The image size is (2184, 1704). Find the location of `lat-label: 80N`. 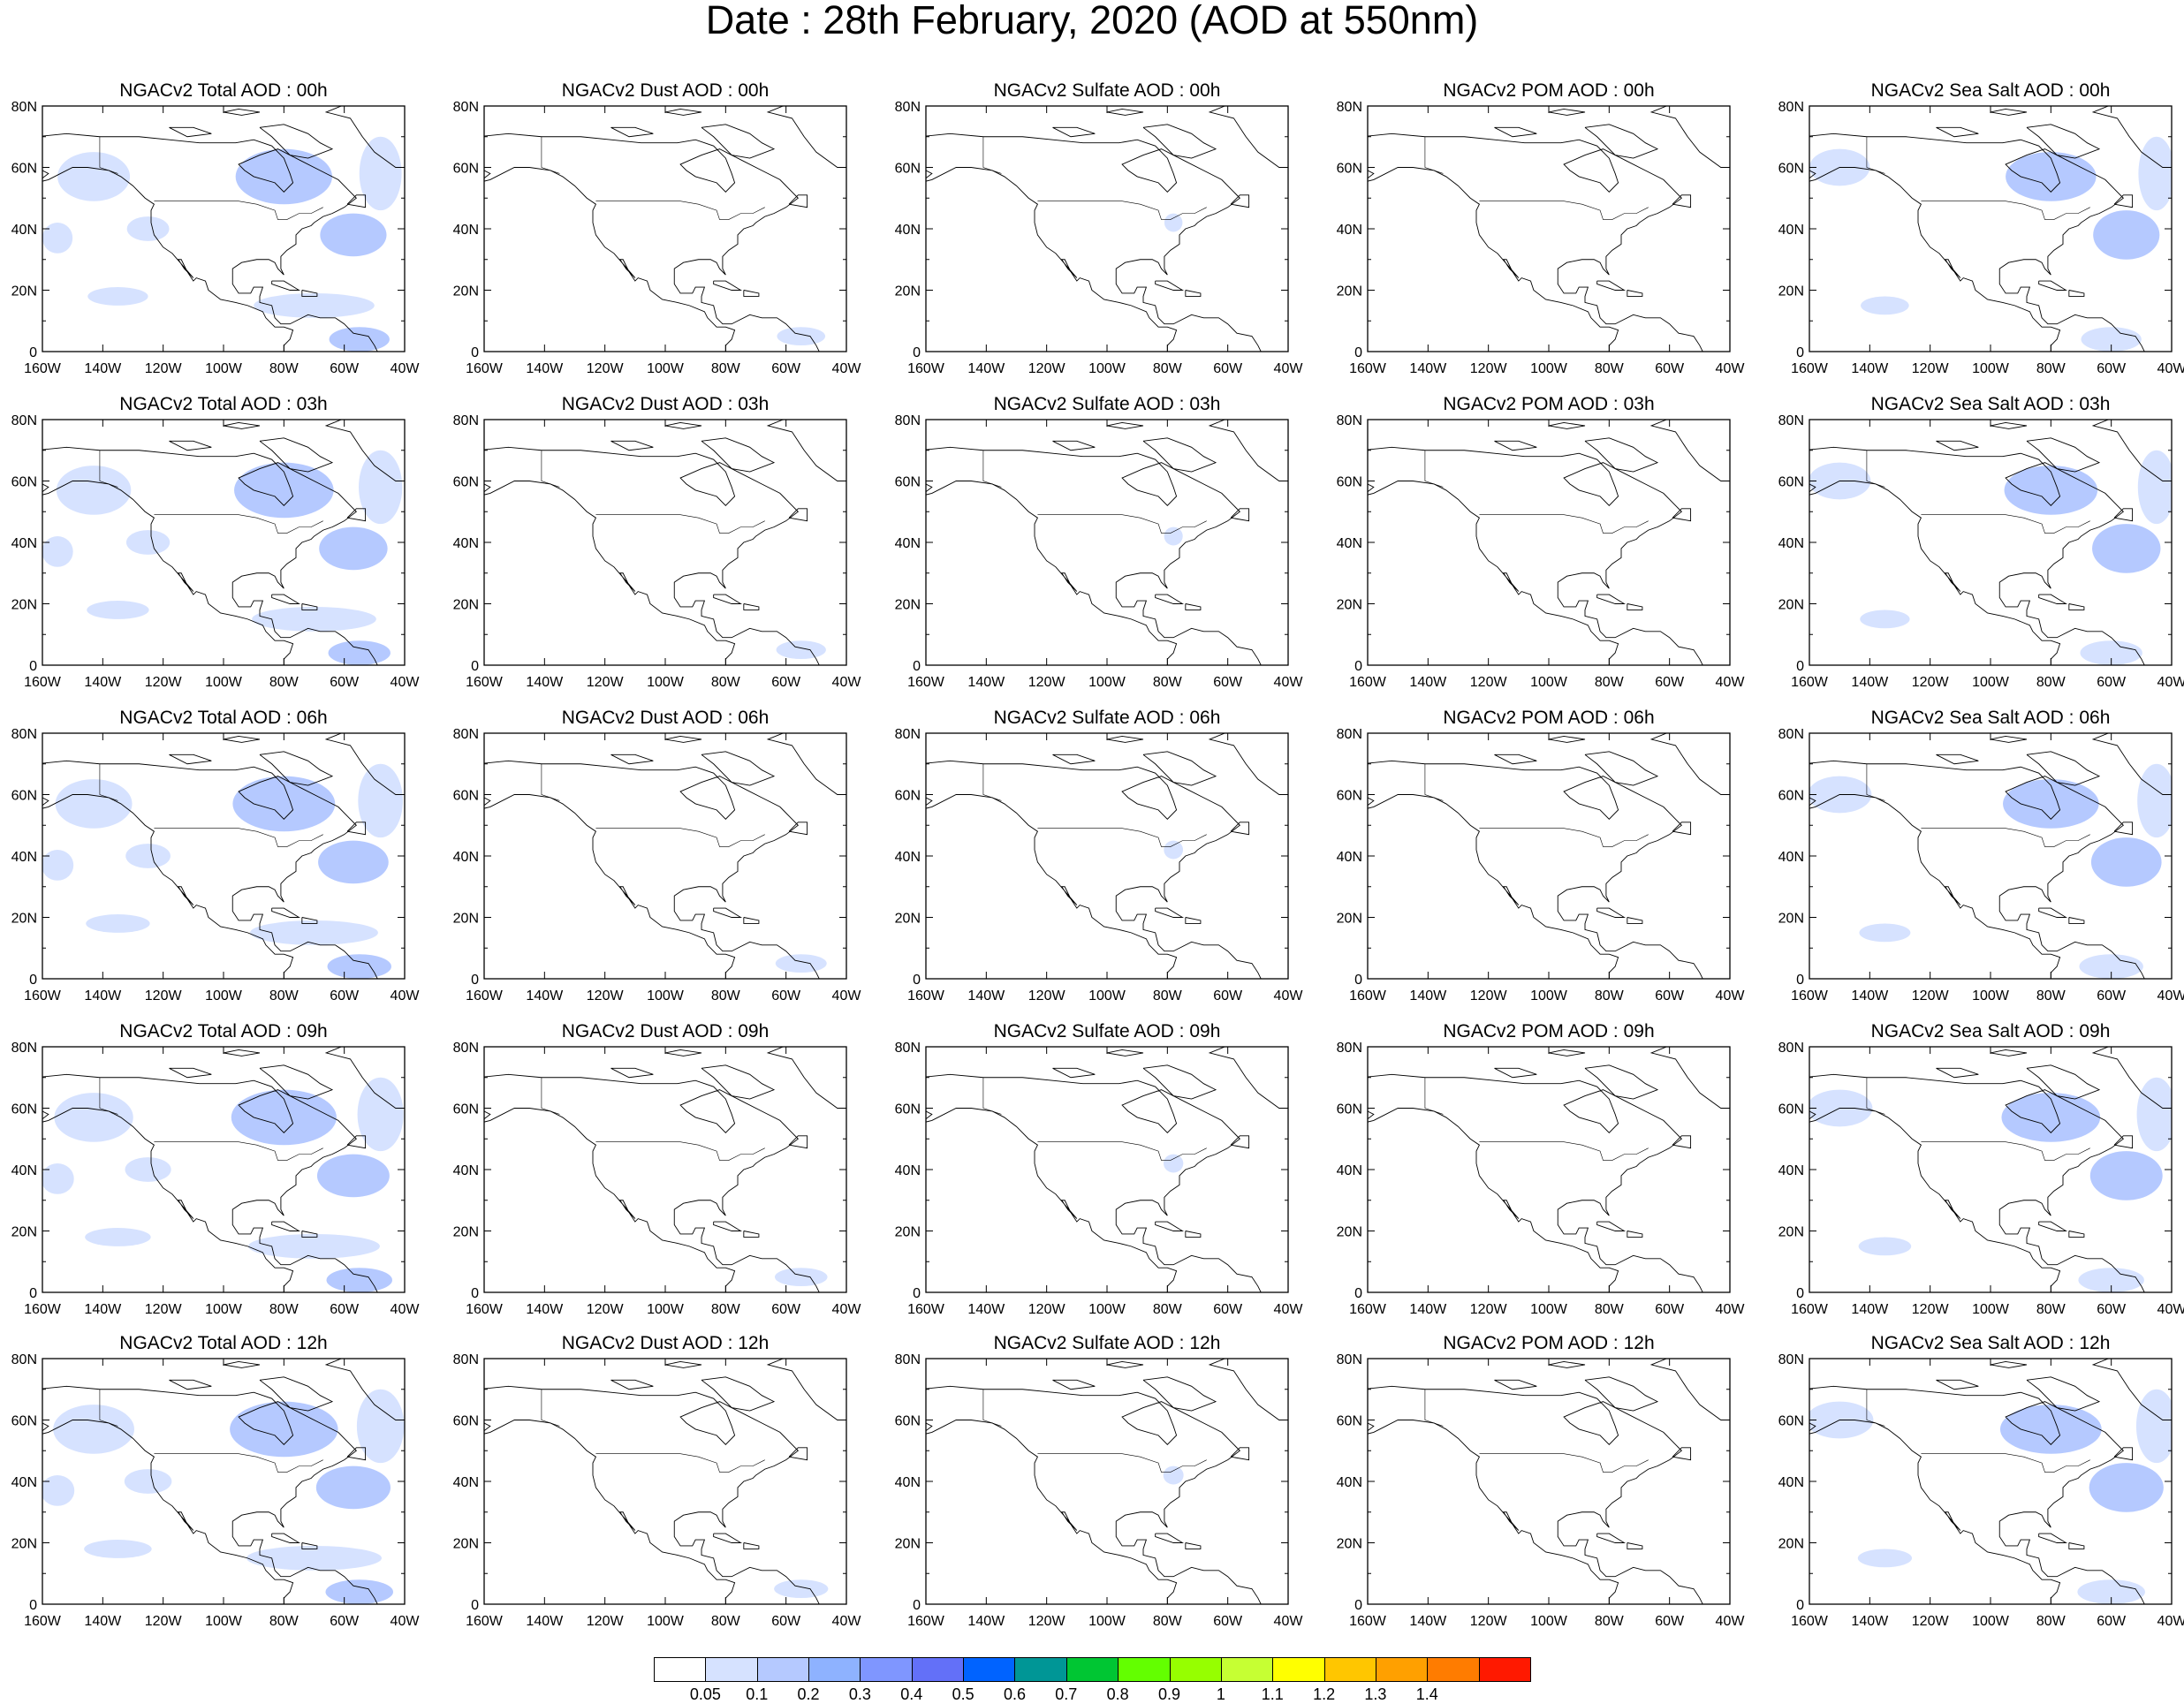

lat-label: 80N is located at coordinates (466, 1359).